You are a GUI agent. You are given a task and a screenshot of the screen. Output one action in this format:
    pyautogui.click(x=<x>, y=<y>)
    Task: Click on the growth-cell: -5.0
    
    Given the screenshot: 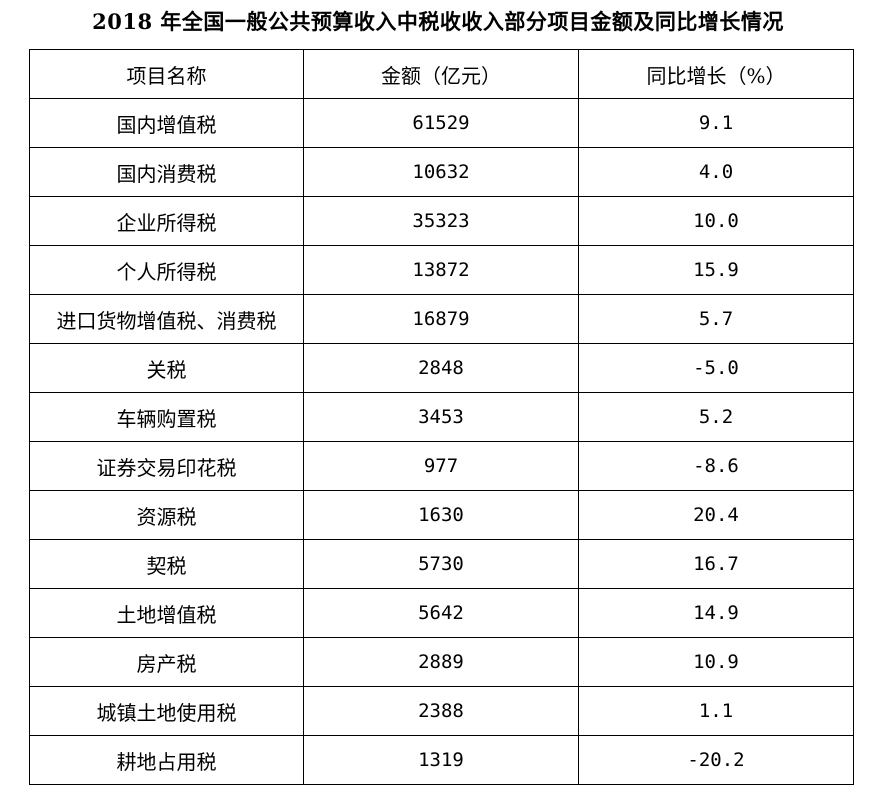 What is the action you would take?
    pyautogui.click(x=716, y=368)
    